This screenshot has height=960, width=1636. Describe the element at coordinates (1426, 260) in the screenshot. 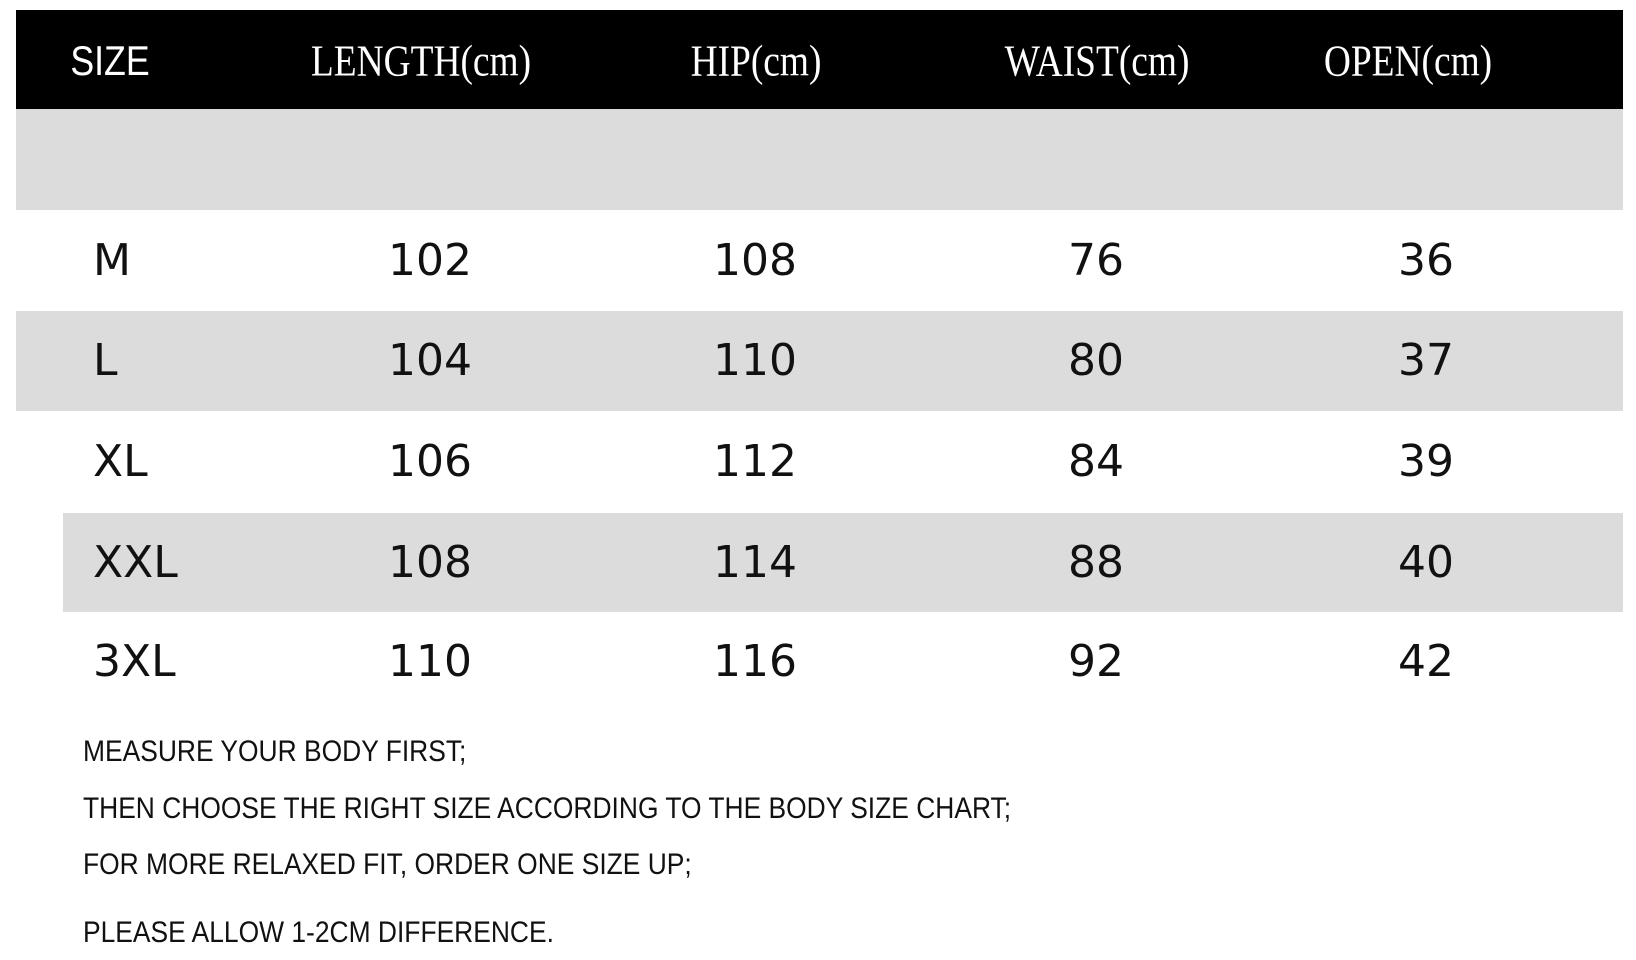

I see `measurement: 36` at that location.